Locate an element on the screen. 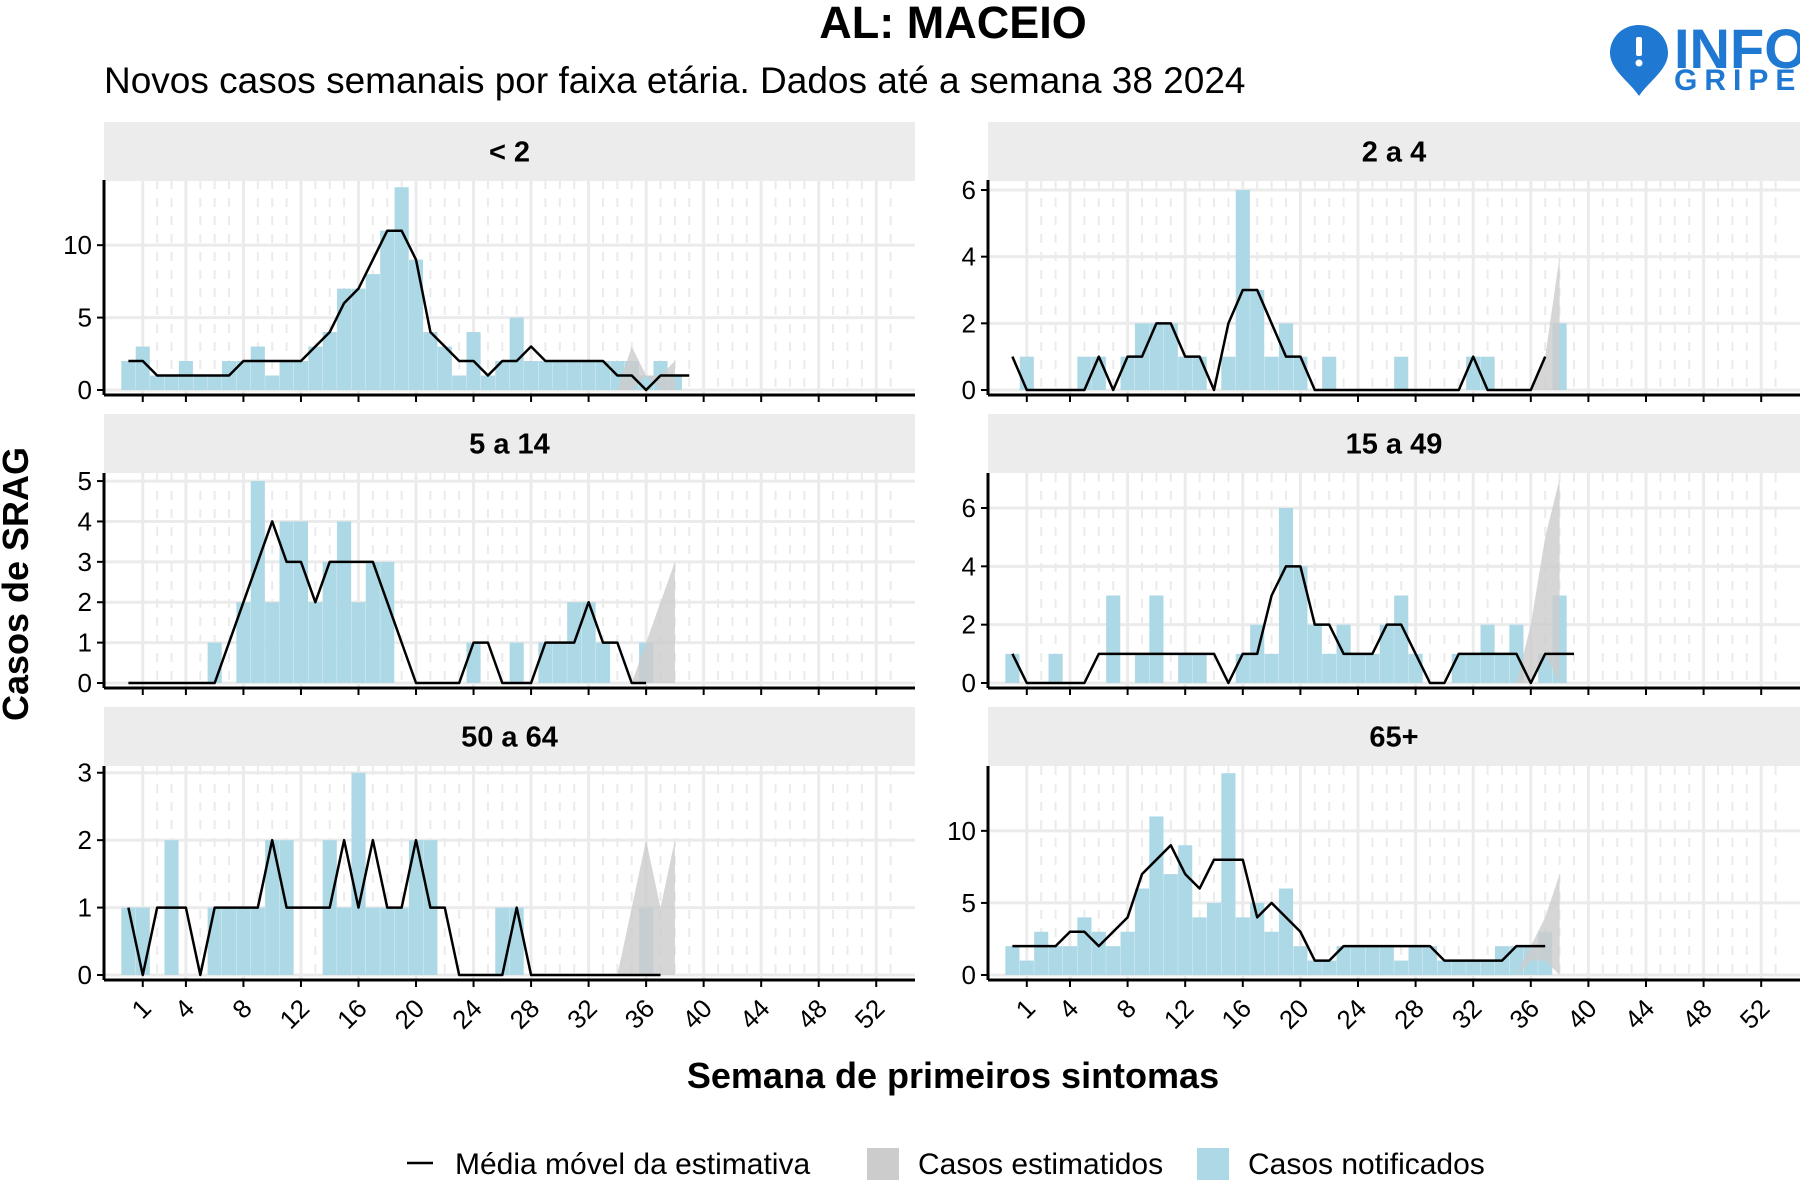  legend-label-notified: Casos notificados is located at coordinates (1366, 1164).